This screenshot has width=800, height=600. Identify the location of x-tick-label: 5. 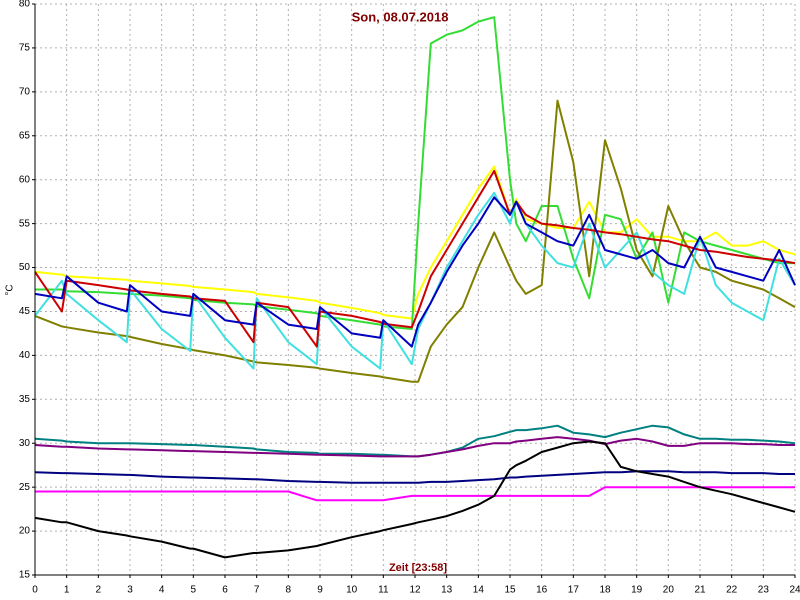
(194, 590).